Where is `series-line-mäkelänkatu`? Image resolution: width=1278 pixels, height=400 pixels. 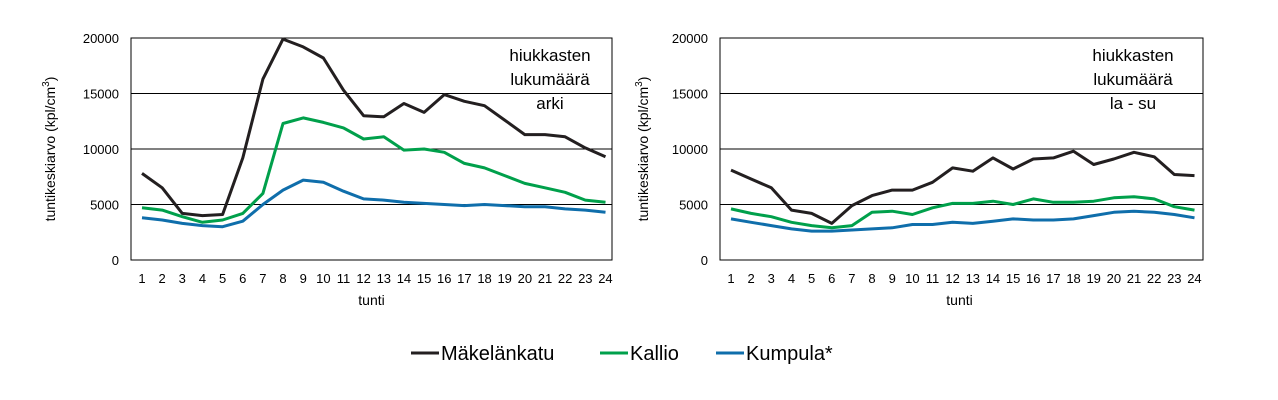
series-line-mäkelänkatu is located at coordinates (962, 187).